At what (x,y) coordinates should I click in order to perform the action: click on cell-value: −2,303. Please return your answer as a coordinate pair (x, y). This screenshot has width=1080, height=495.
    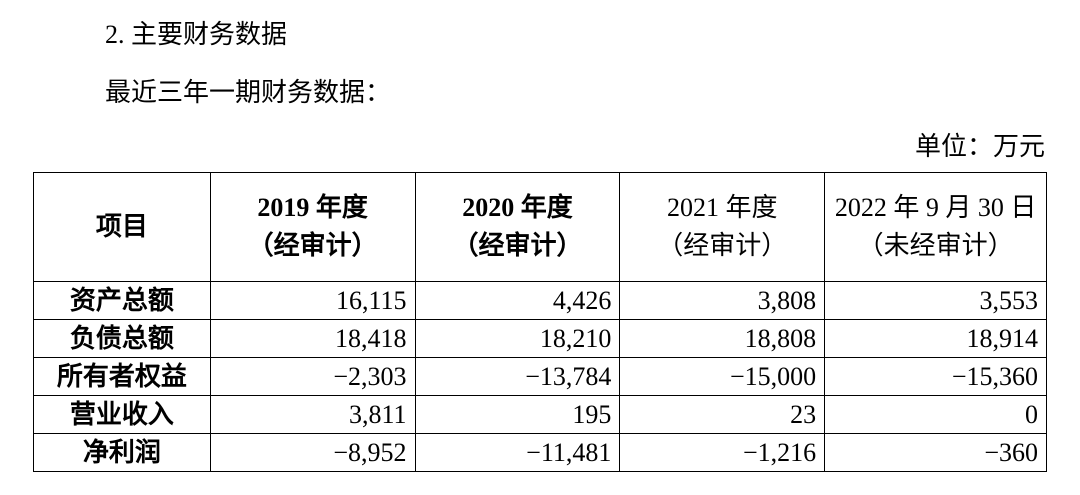
    Looking at the image, I should click on (312, 376).